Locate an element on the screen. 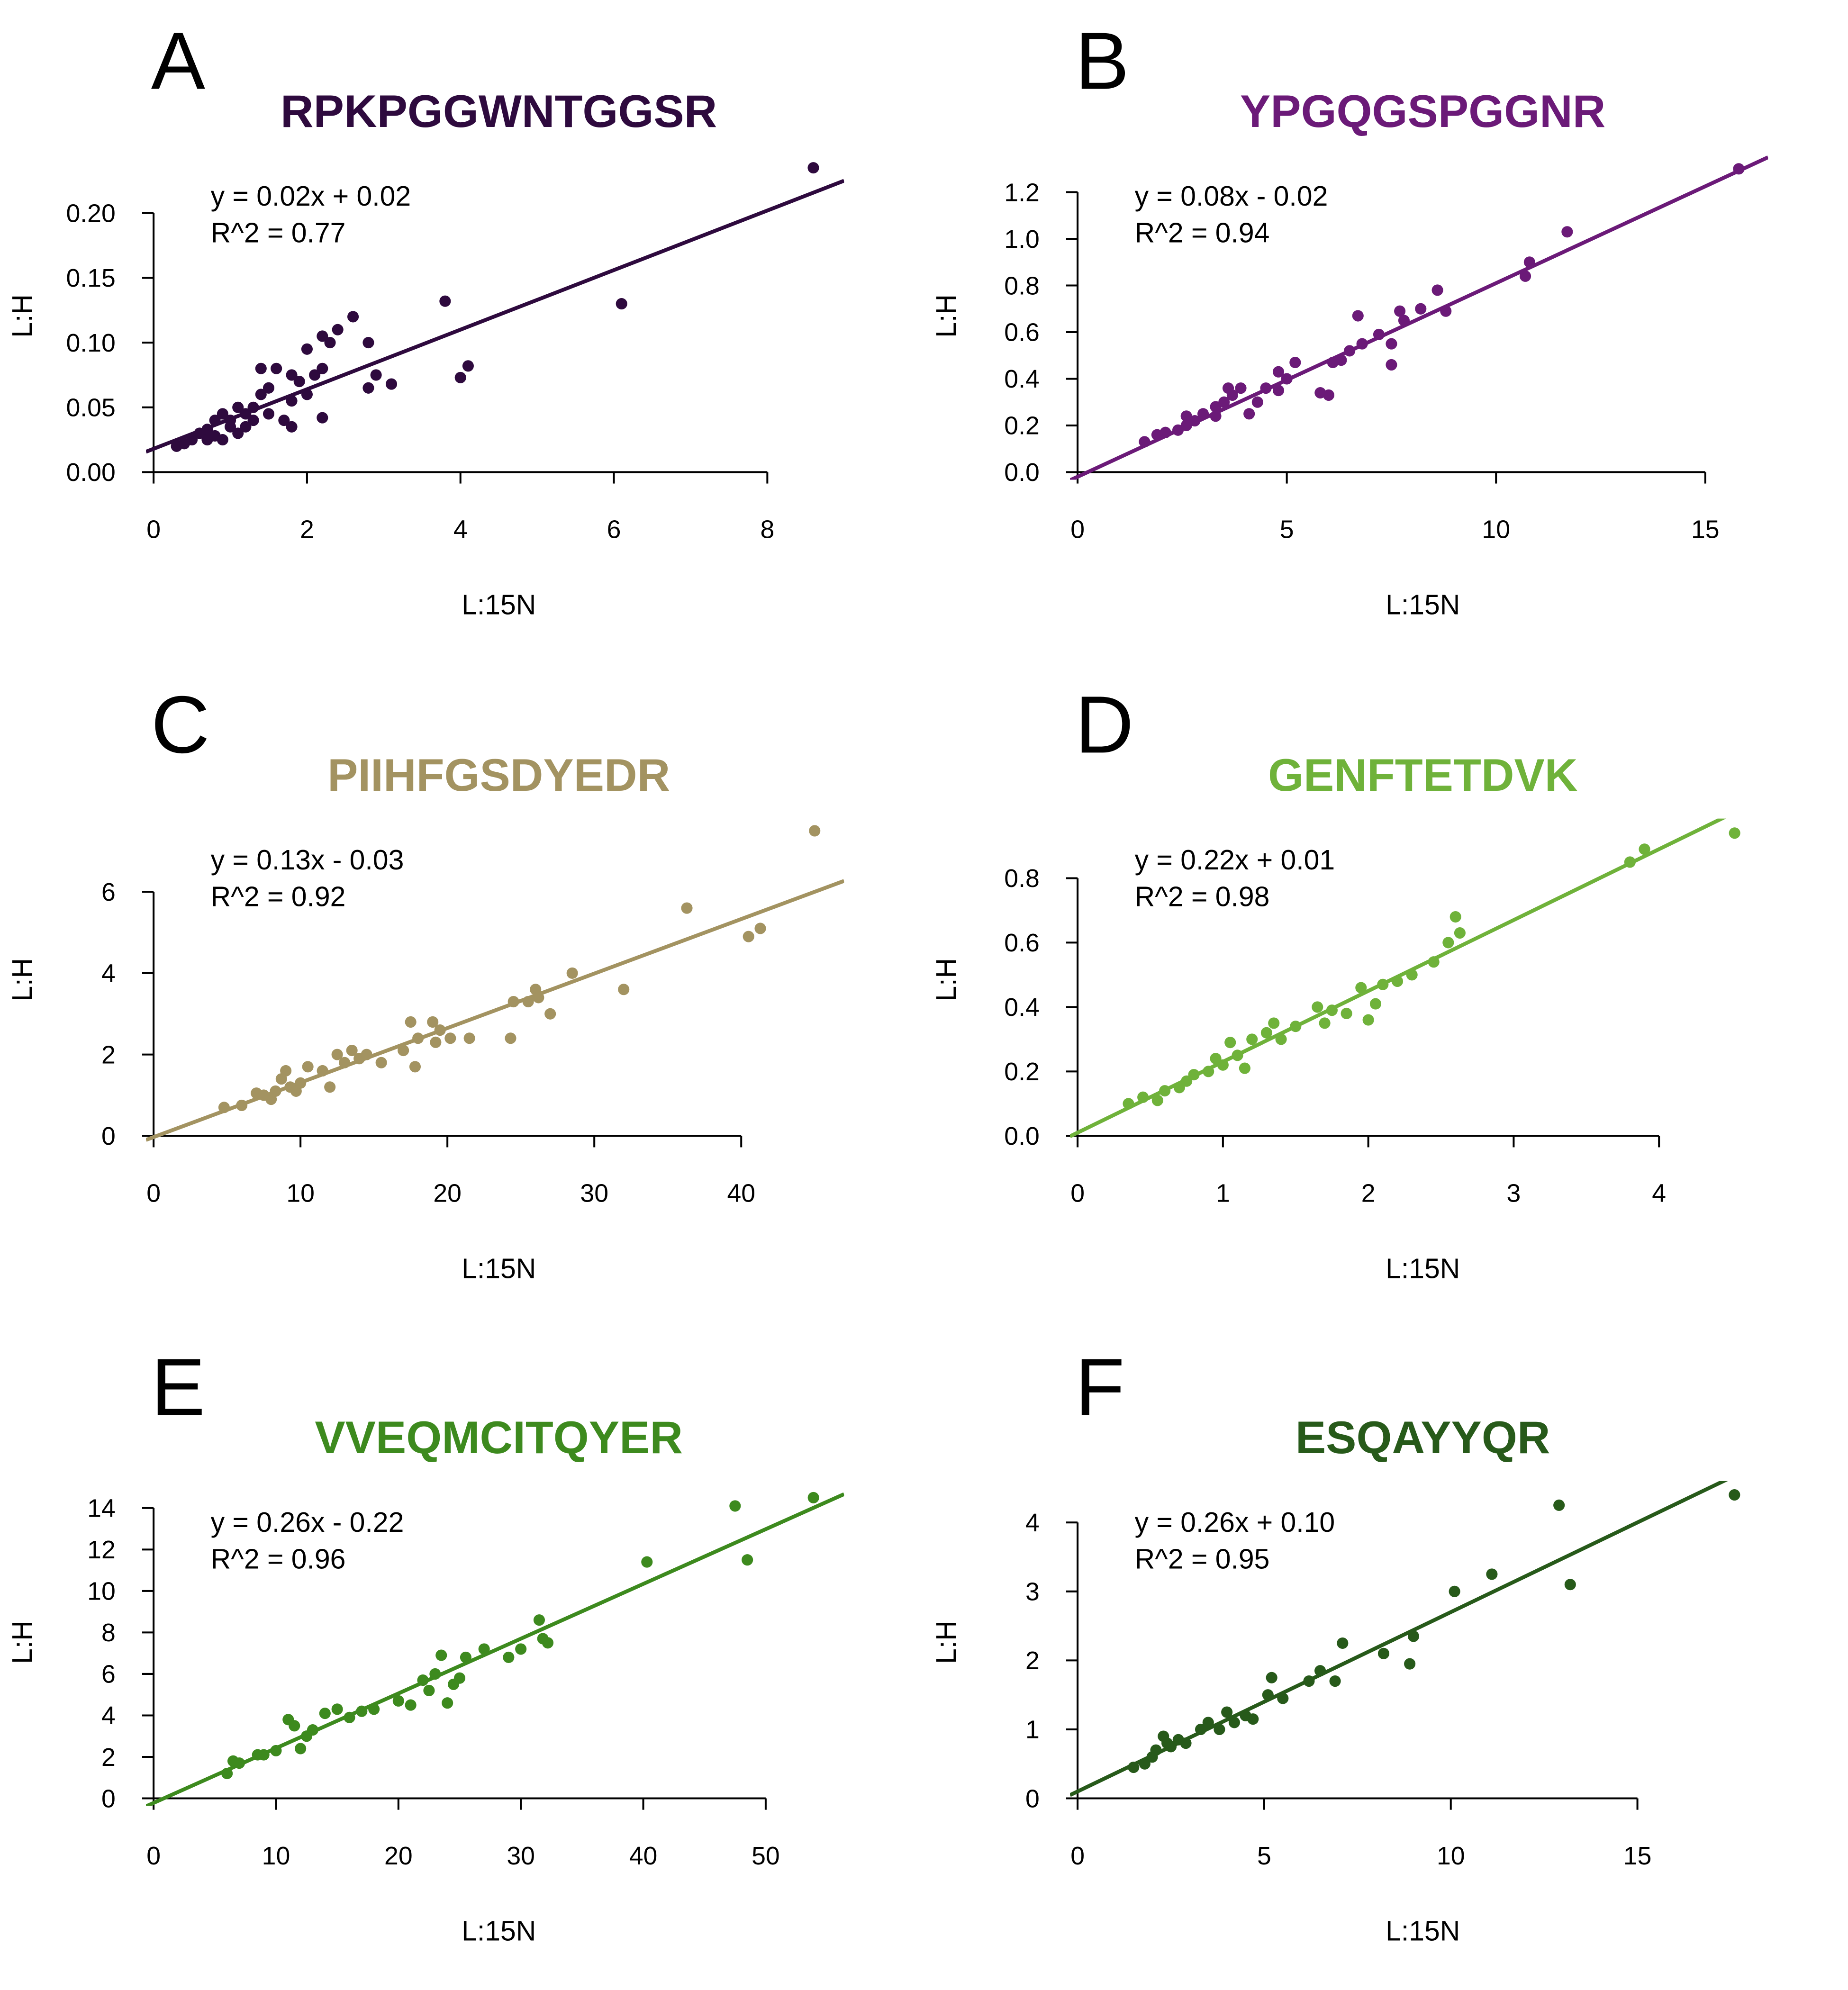 Image resolution: width=1848 pixels, height=1990 pixels. panel-title: GENFTETDVK is located at coordinates (1422, 775).